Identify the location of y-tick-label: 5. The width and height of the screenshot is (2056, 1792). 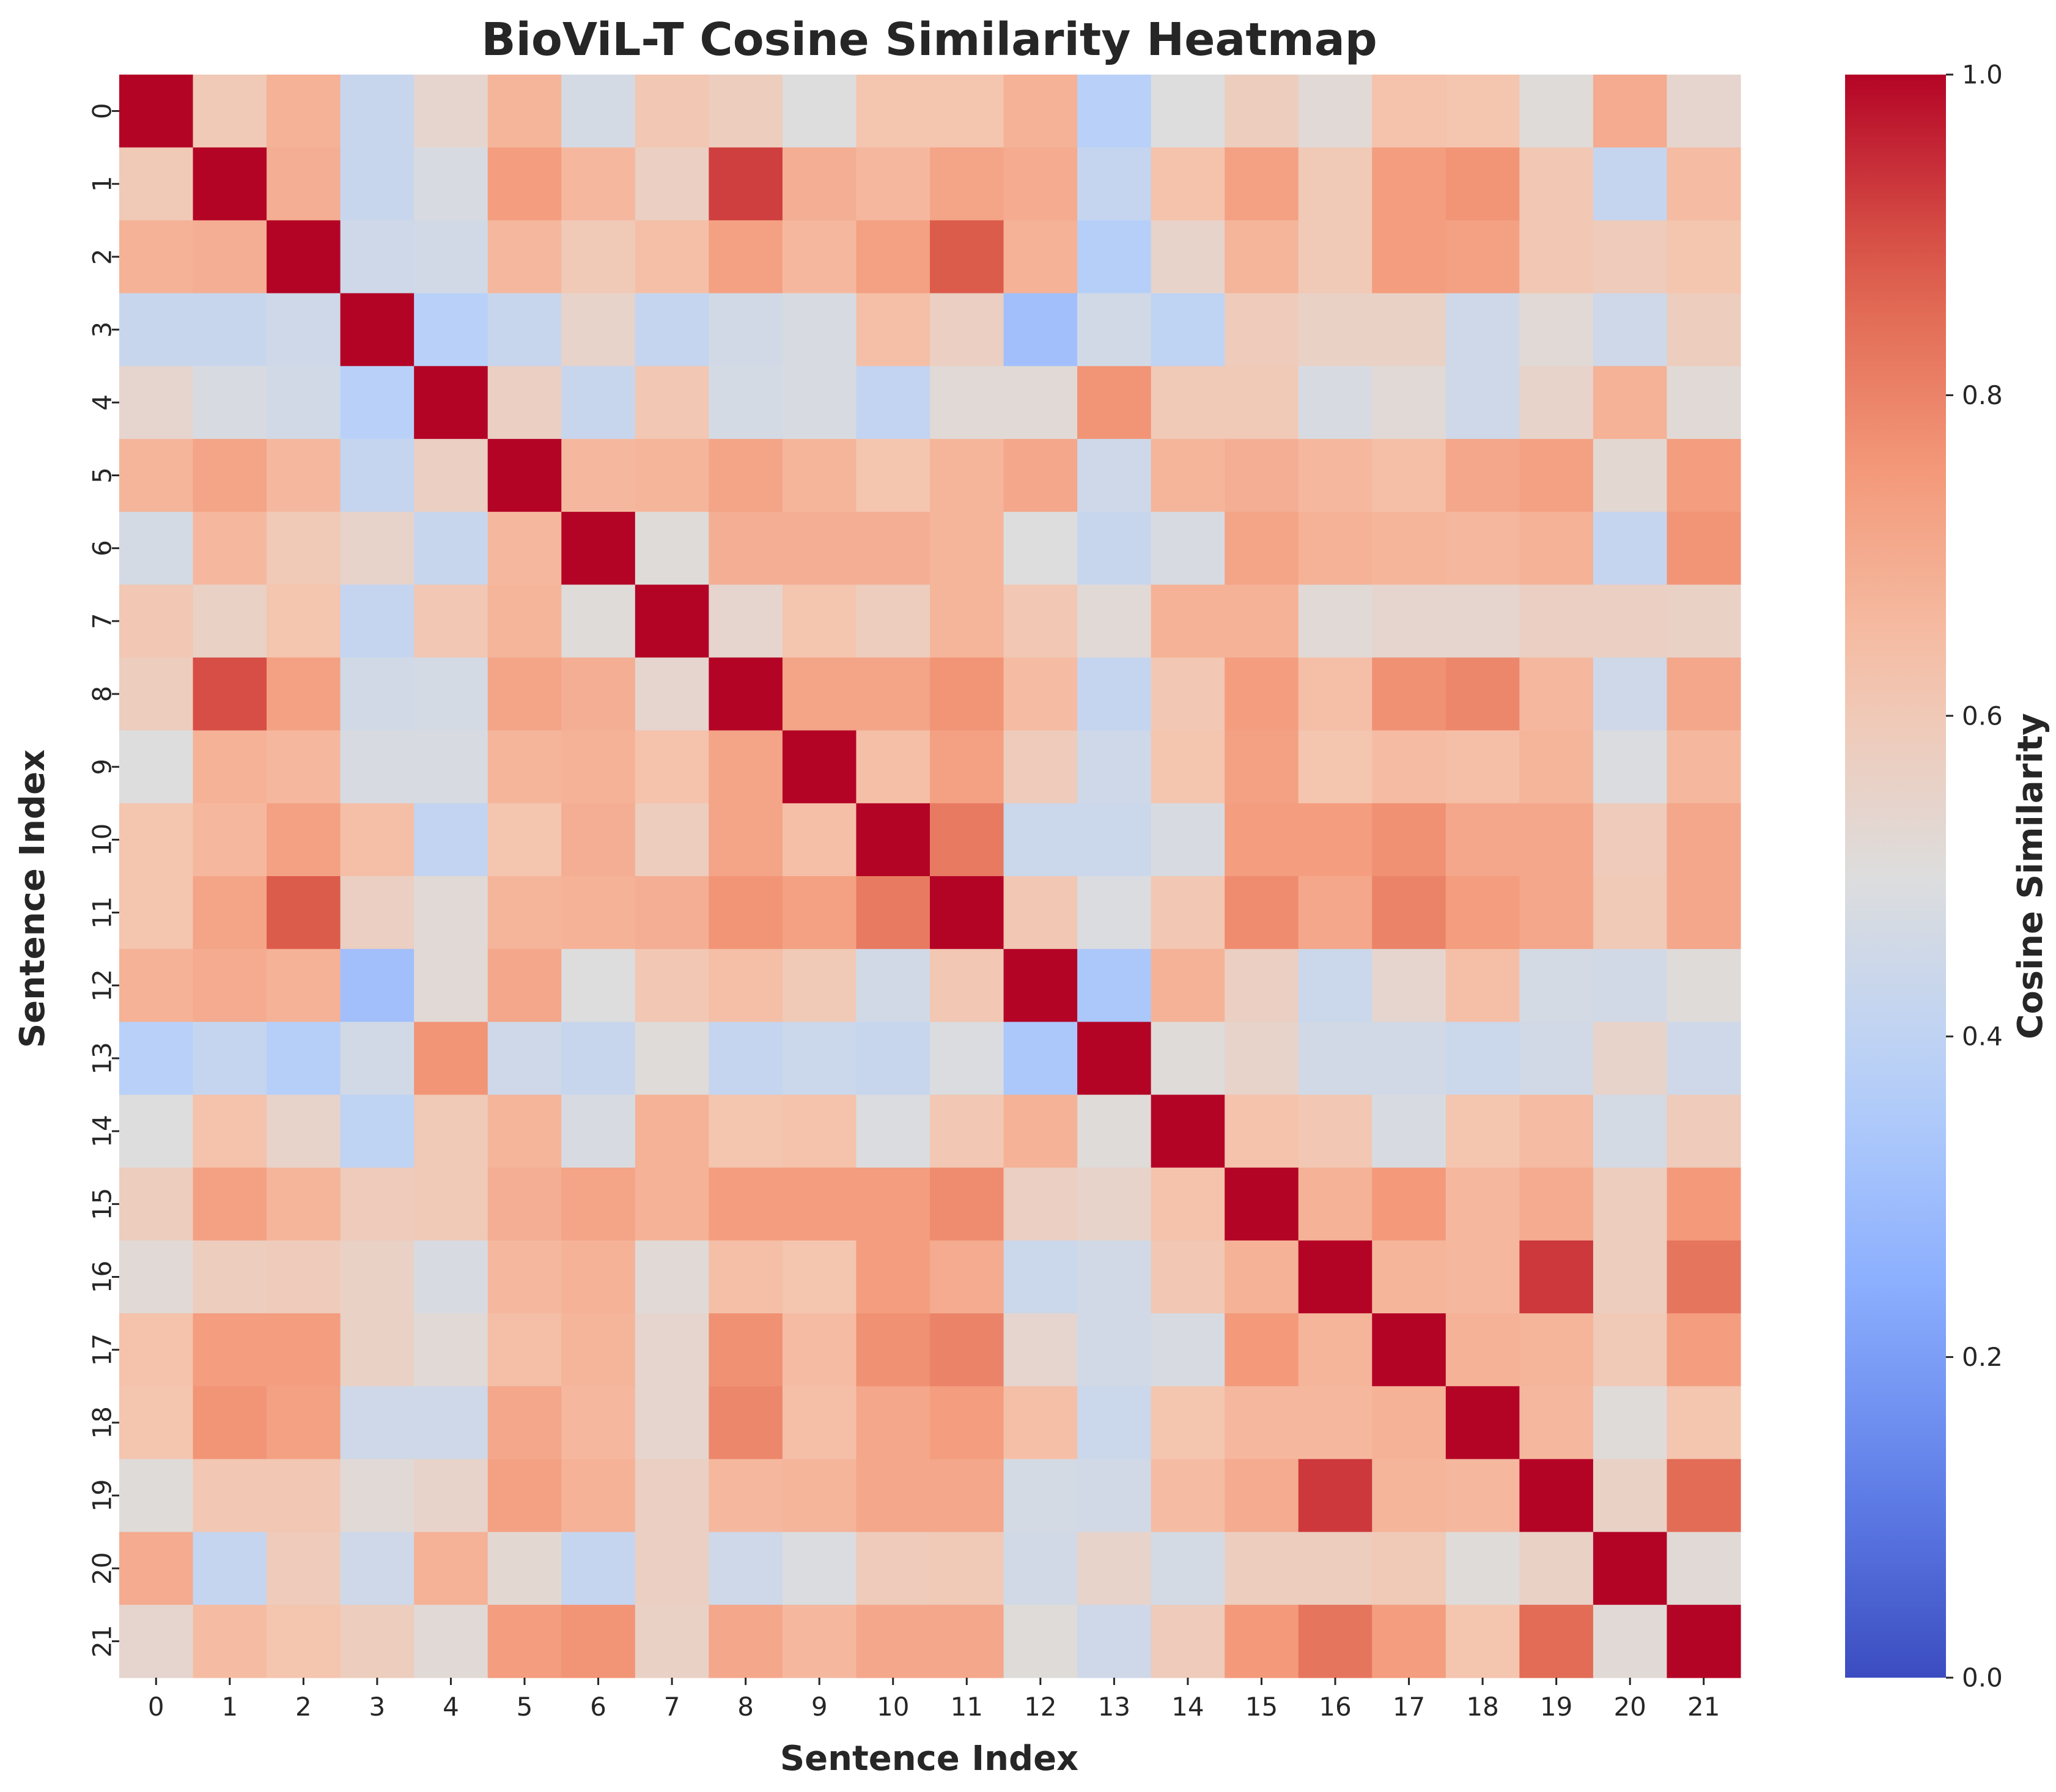
(102, 476).